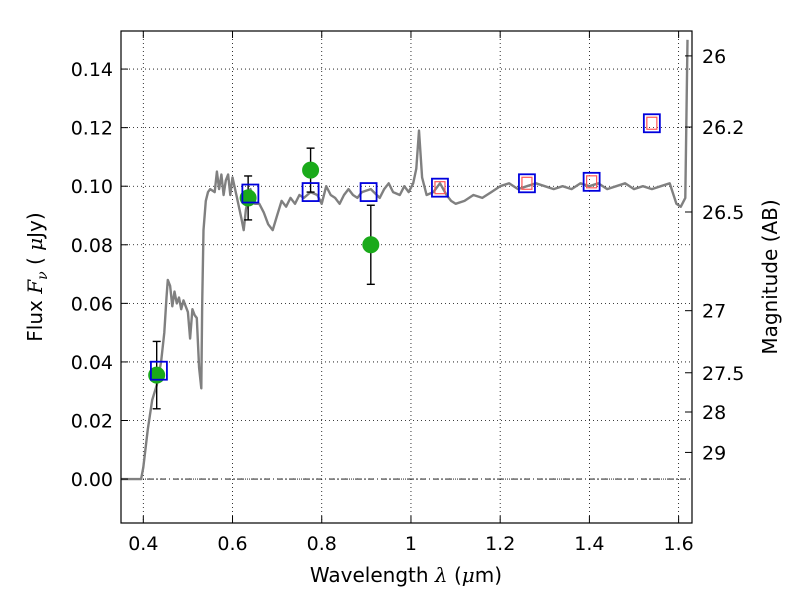 This screenshot has height=600, width=800. What do you see at coordinates (92, 70) in the screenshot?
I see `y-tick-label: 0.14` at bounding box center [92, 70].